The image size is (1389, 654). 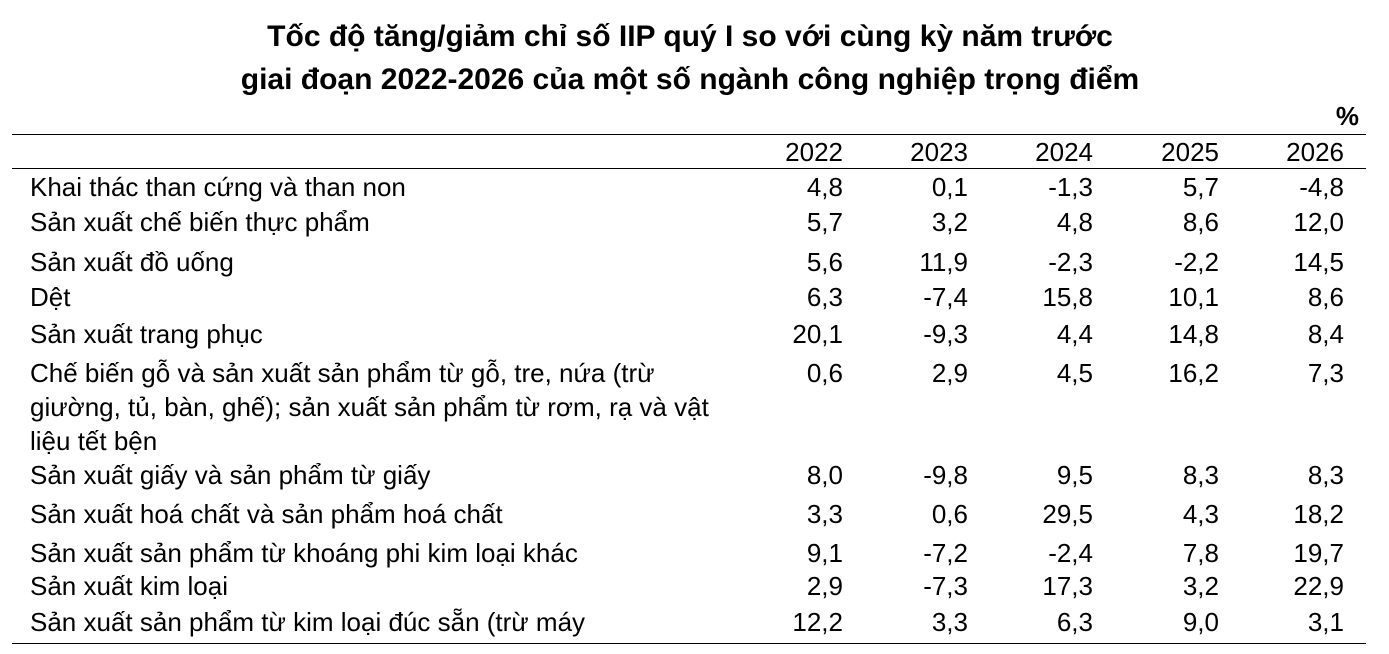 What do you see at coordinates (1321, 187) in the screenshot?
I see `cell-value: -4,8` at bounding box center [1321, 187].